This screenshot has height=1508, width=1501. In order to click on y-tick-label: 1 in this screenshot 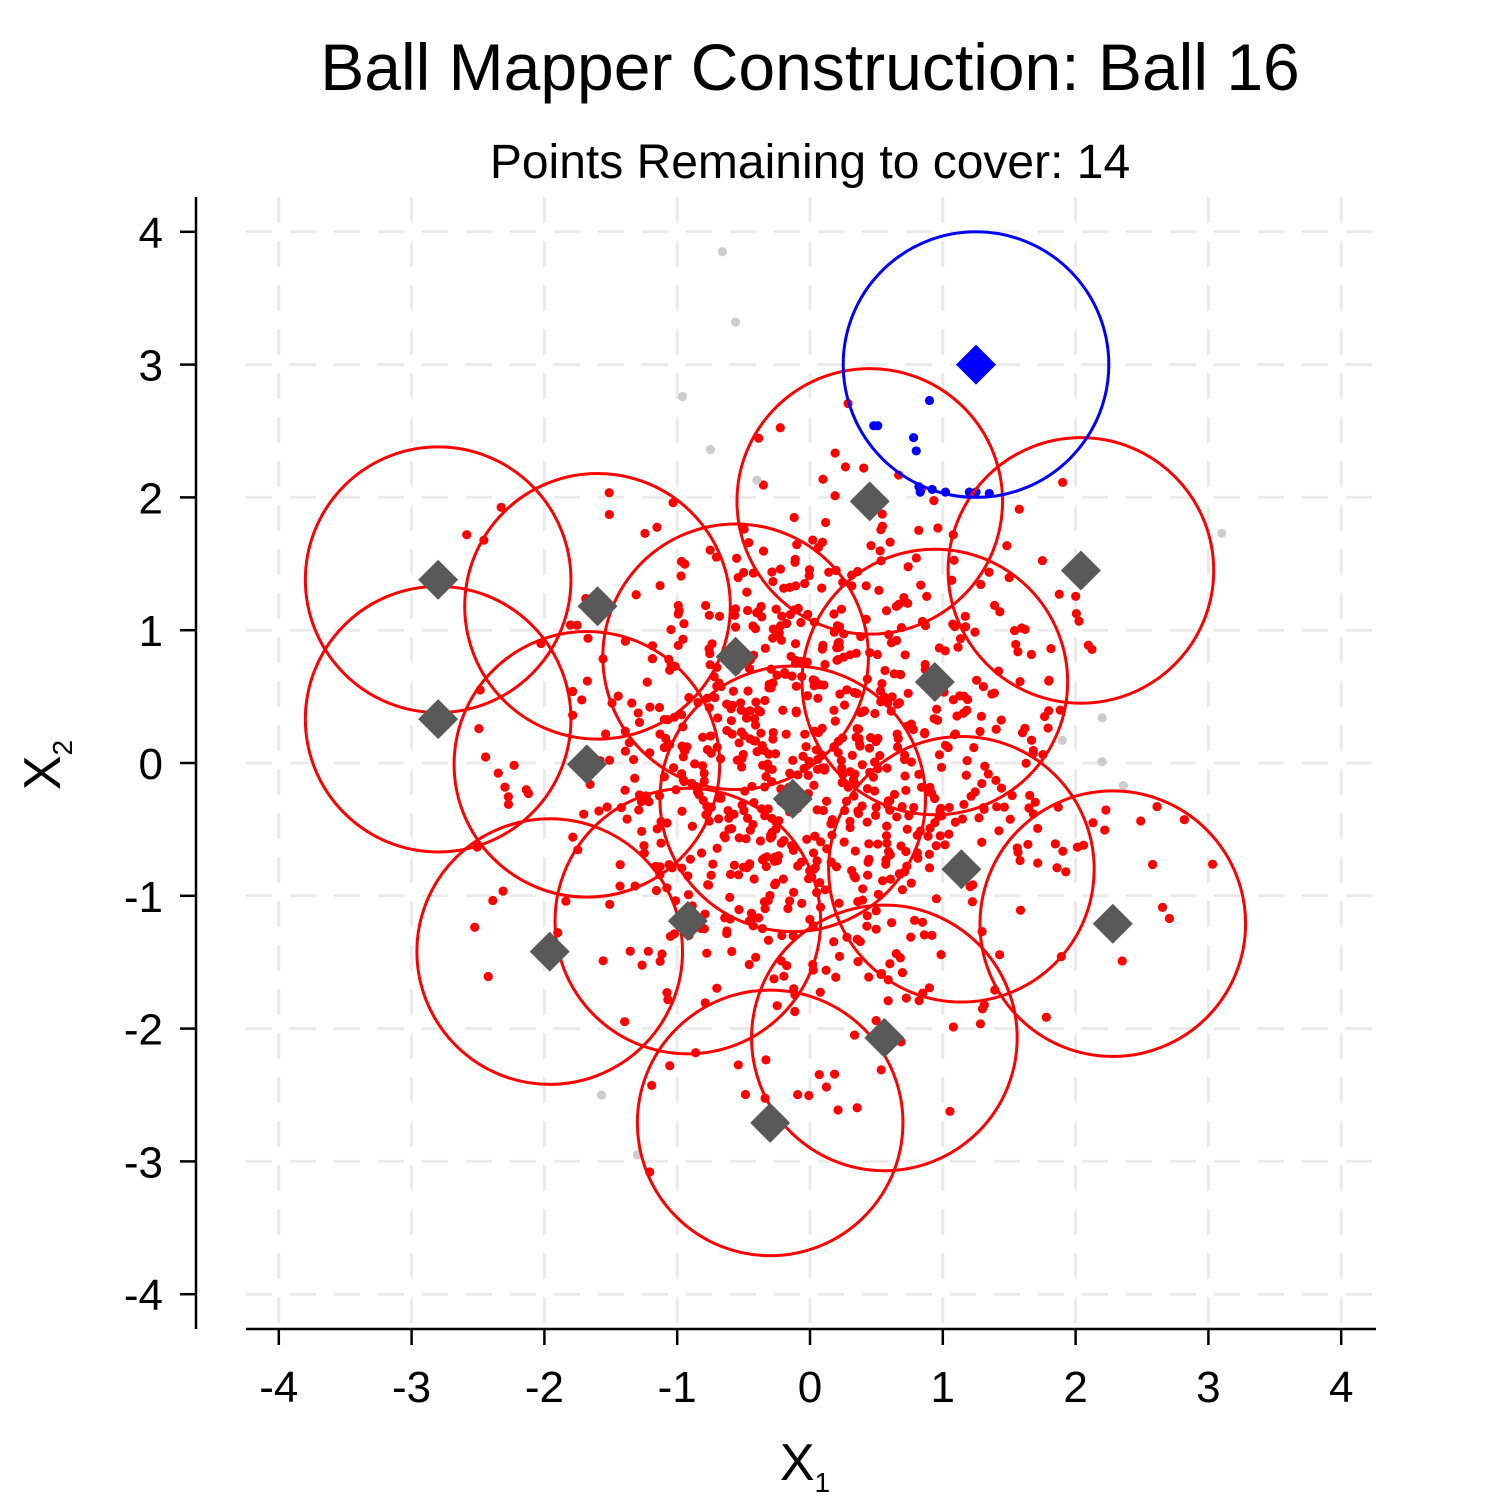, I will do `click(151, 631)`.